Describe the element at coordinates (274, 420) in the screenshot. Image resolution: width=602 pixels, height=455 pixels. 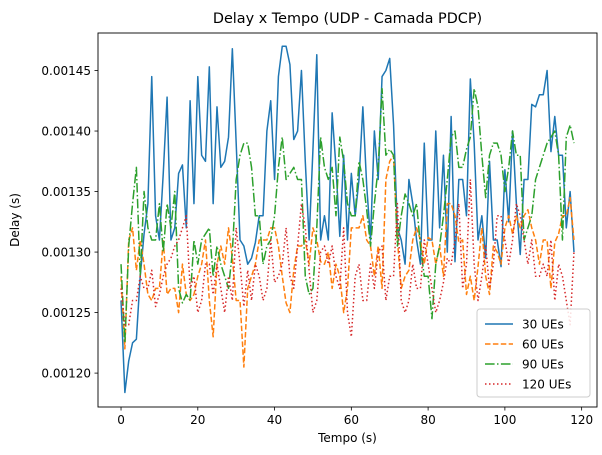
I see `x-tick-label: 40` at that location.